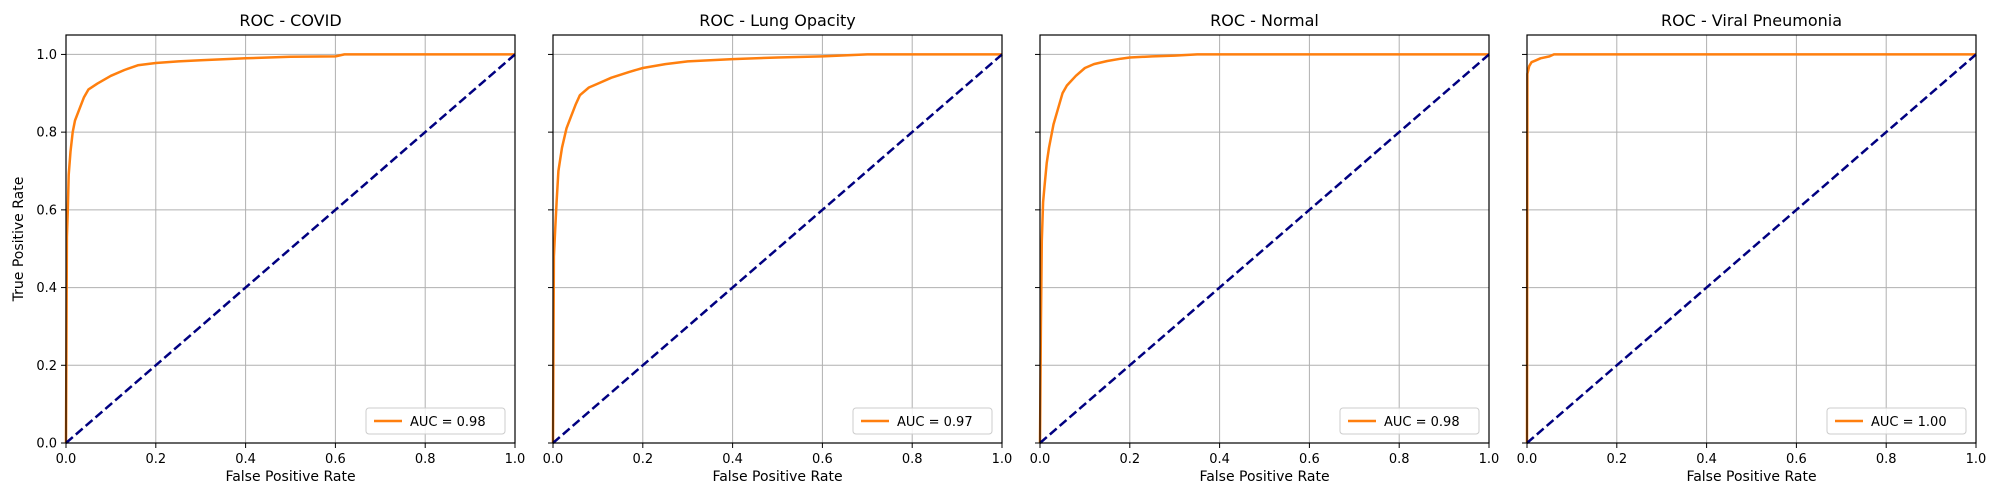 Image resolution: width=2000 pixels, height=500 pixels. I want to click on legend: AUC = 0.97, so click(922, 421).